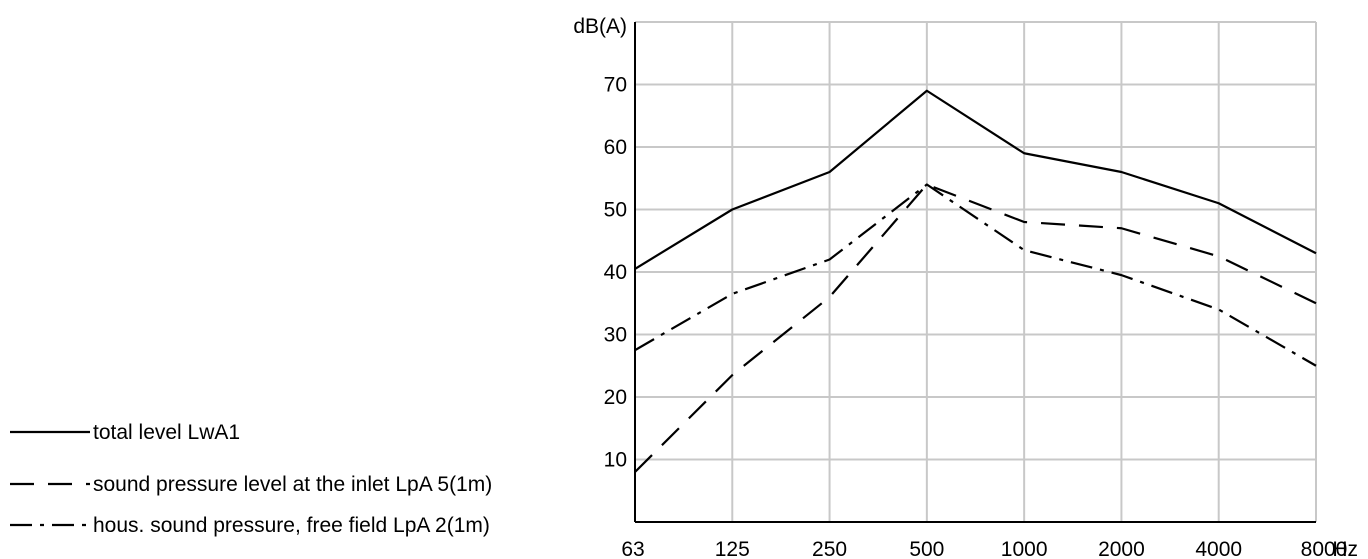  What do you see at coordinates (615, 210) in the screenshot?
I see `y-tick-label: 50` at bounding box center [615, 210].